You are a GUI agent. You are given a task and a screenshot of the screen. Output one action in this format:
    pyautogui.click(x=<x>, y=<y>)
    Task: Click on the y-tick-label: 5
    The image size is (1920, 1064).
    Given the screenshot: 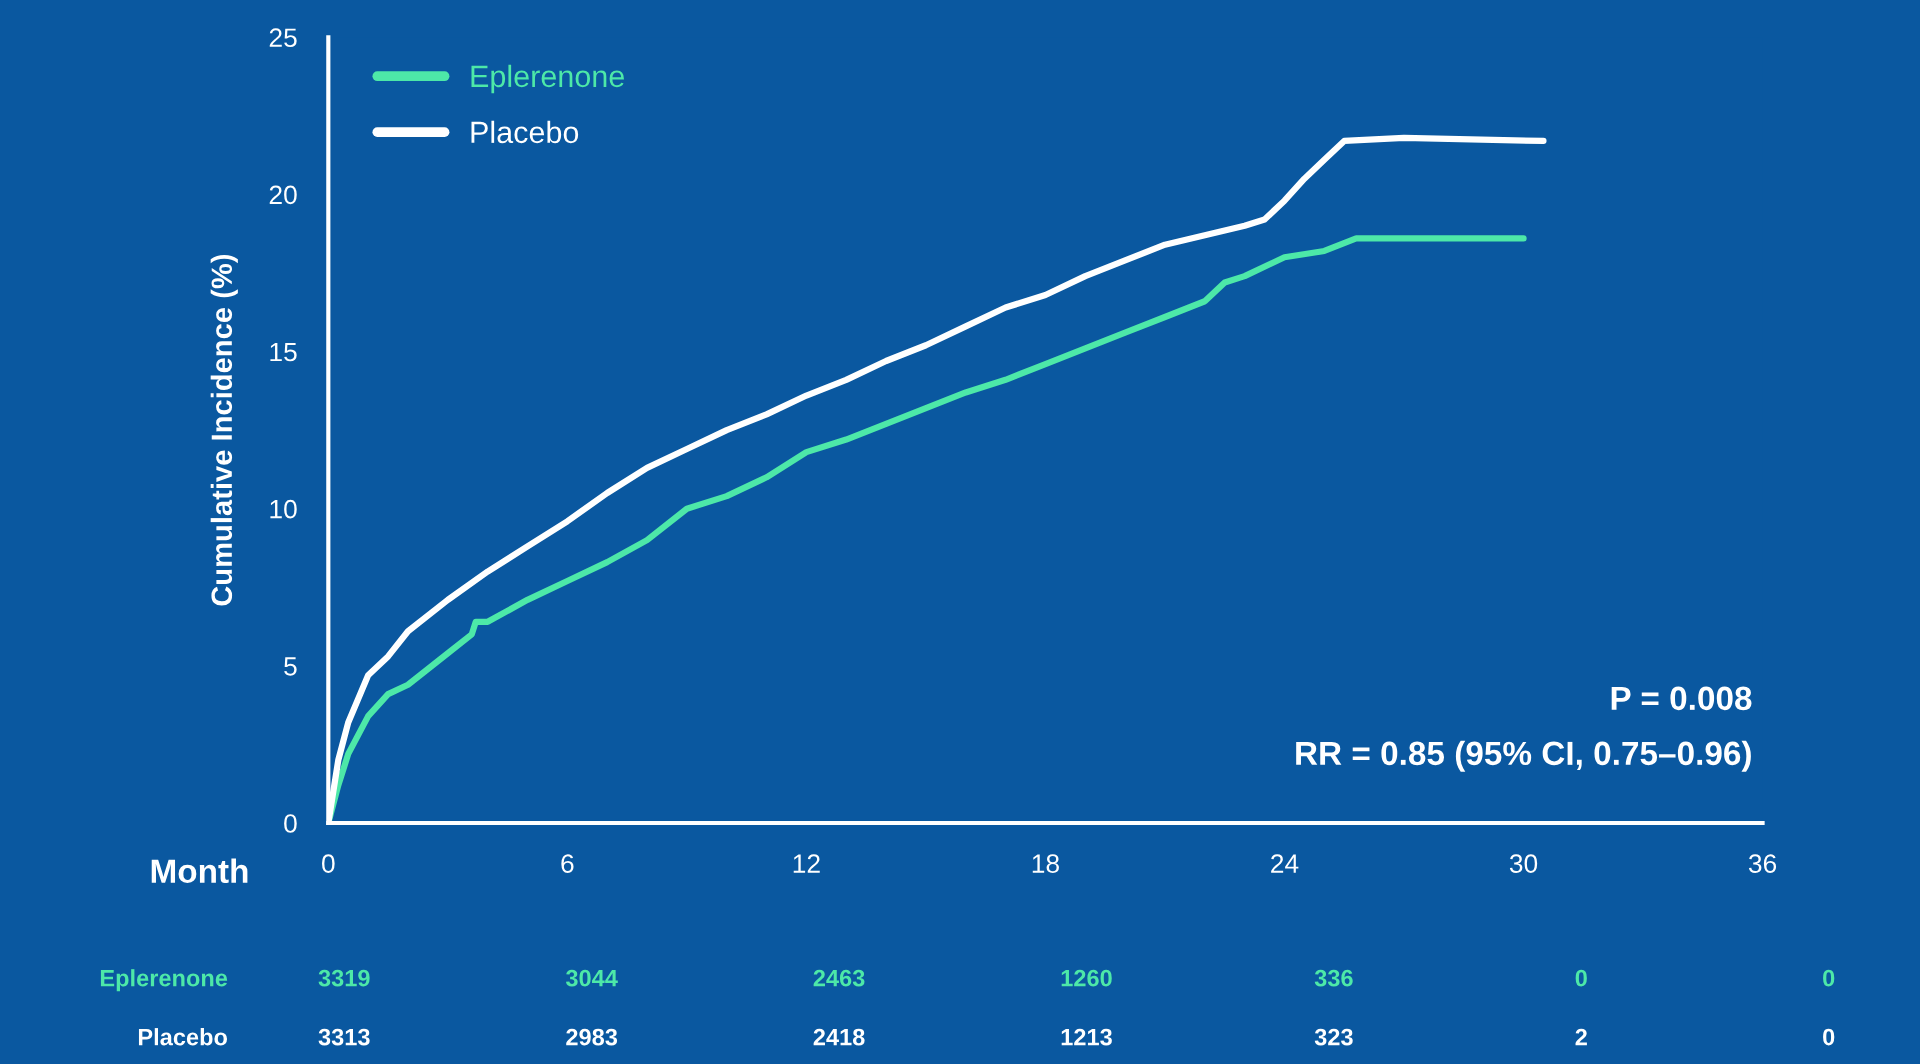 What is the action you would take?
    pyautogui.click(x=290, y=666)
    